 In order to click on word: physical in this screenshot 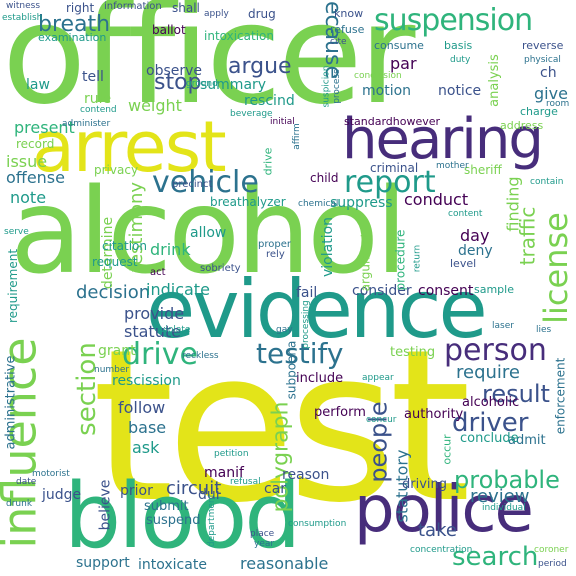, I will do `click(542, 60)`.